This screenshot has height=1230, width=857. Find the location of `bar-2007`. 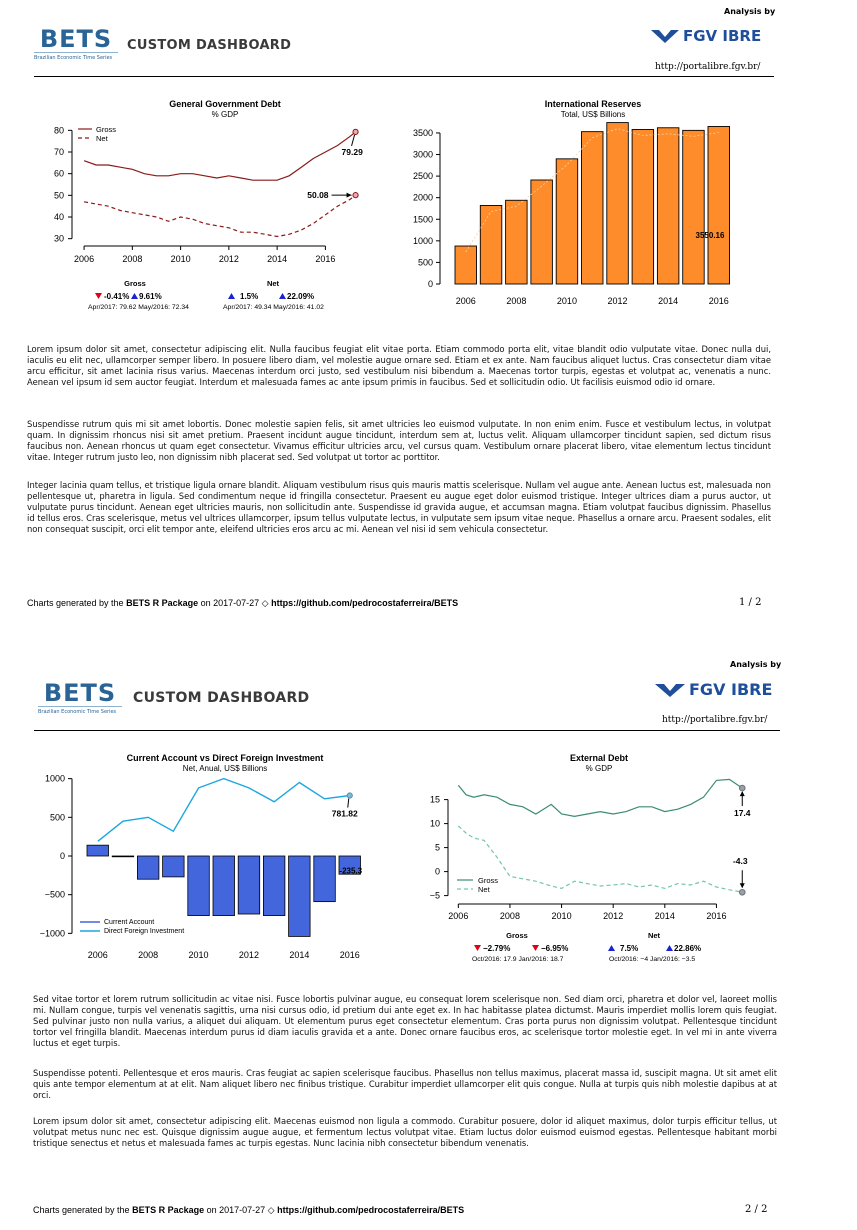

bar-2007 is located at coordinates (123, 856).